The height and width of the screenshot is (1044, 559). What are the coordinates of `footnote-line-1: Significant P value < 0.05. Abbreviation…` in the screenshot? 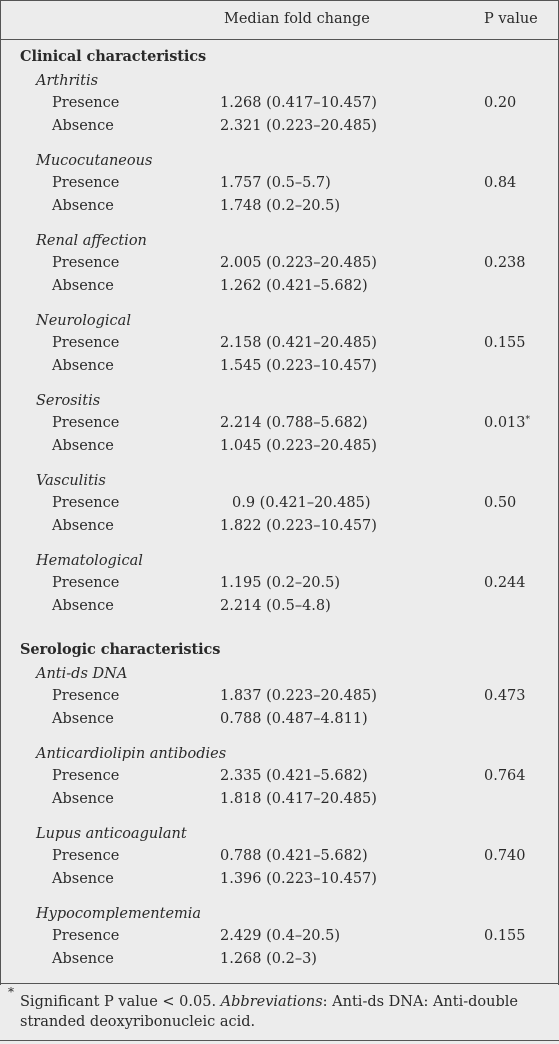 It's located at (269, 1002).